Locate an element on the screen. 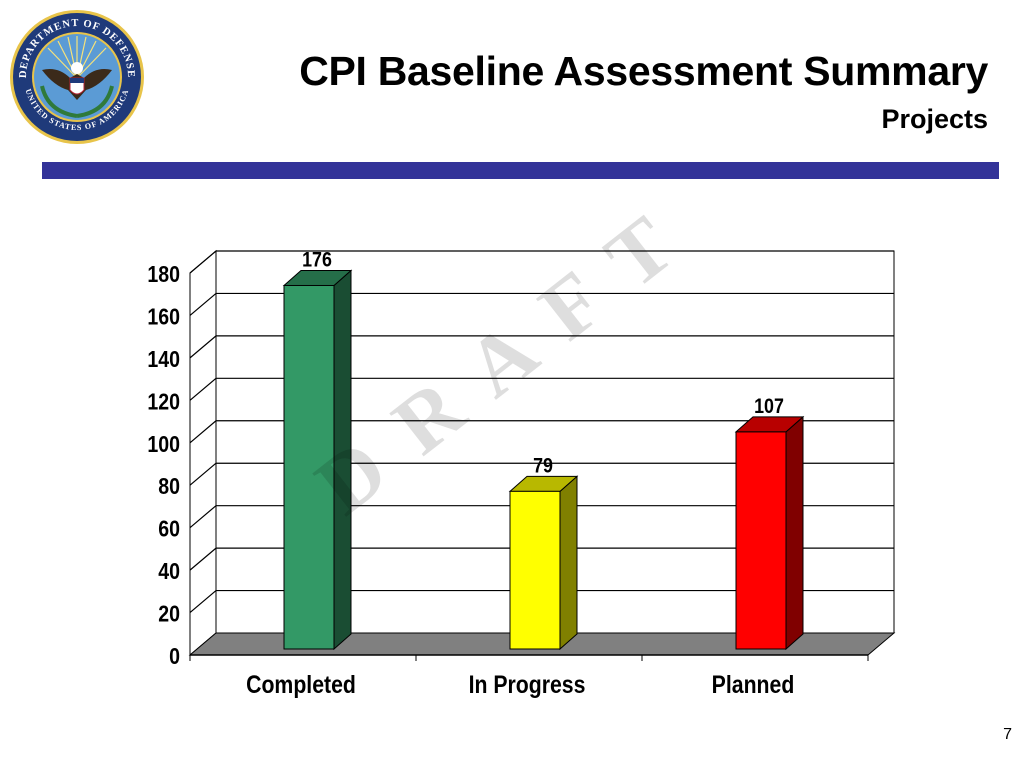 The height and width of the screenshot is (768, 1024). slide-subtitle: Projects is located at coordinates (934, 119).